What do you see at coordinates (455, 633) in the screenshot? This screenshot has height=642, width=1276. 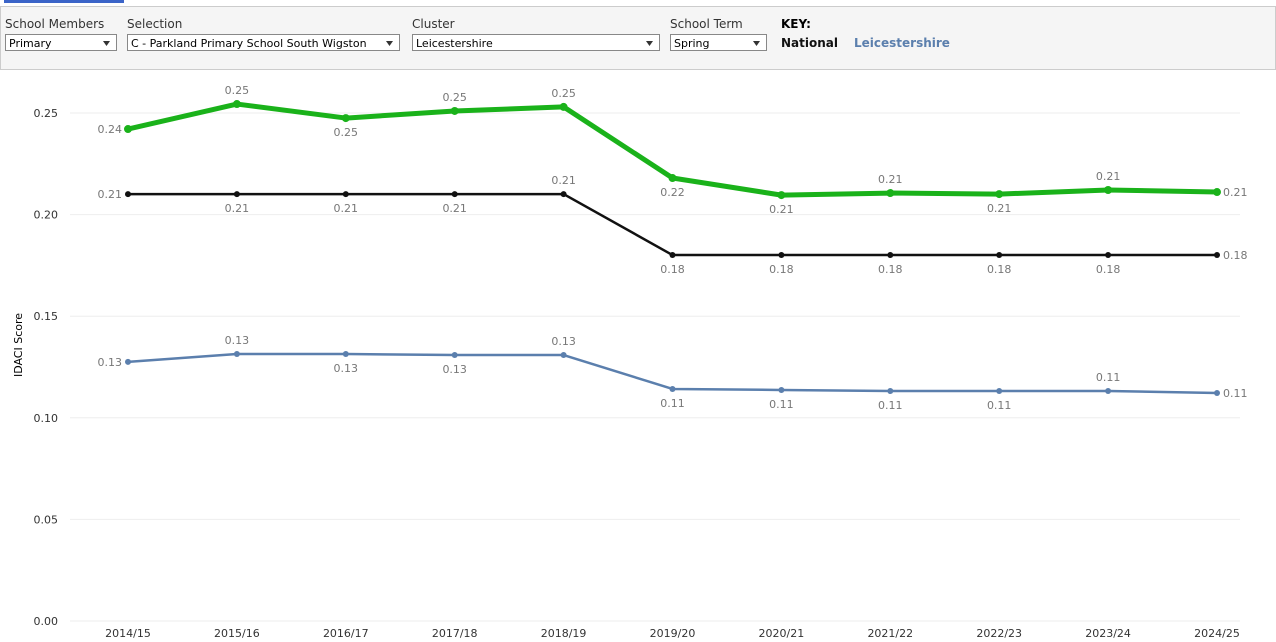 I see `x-tick-label: 2017/18` at bounding box center [455, 633].